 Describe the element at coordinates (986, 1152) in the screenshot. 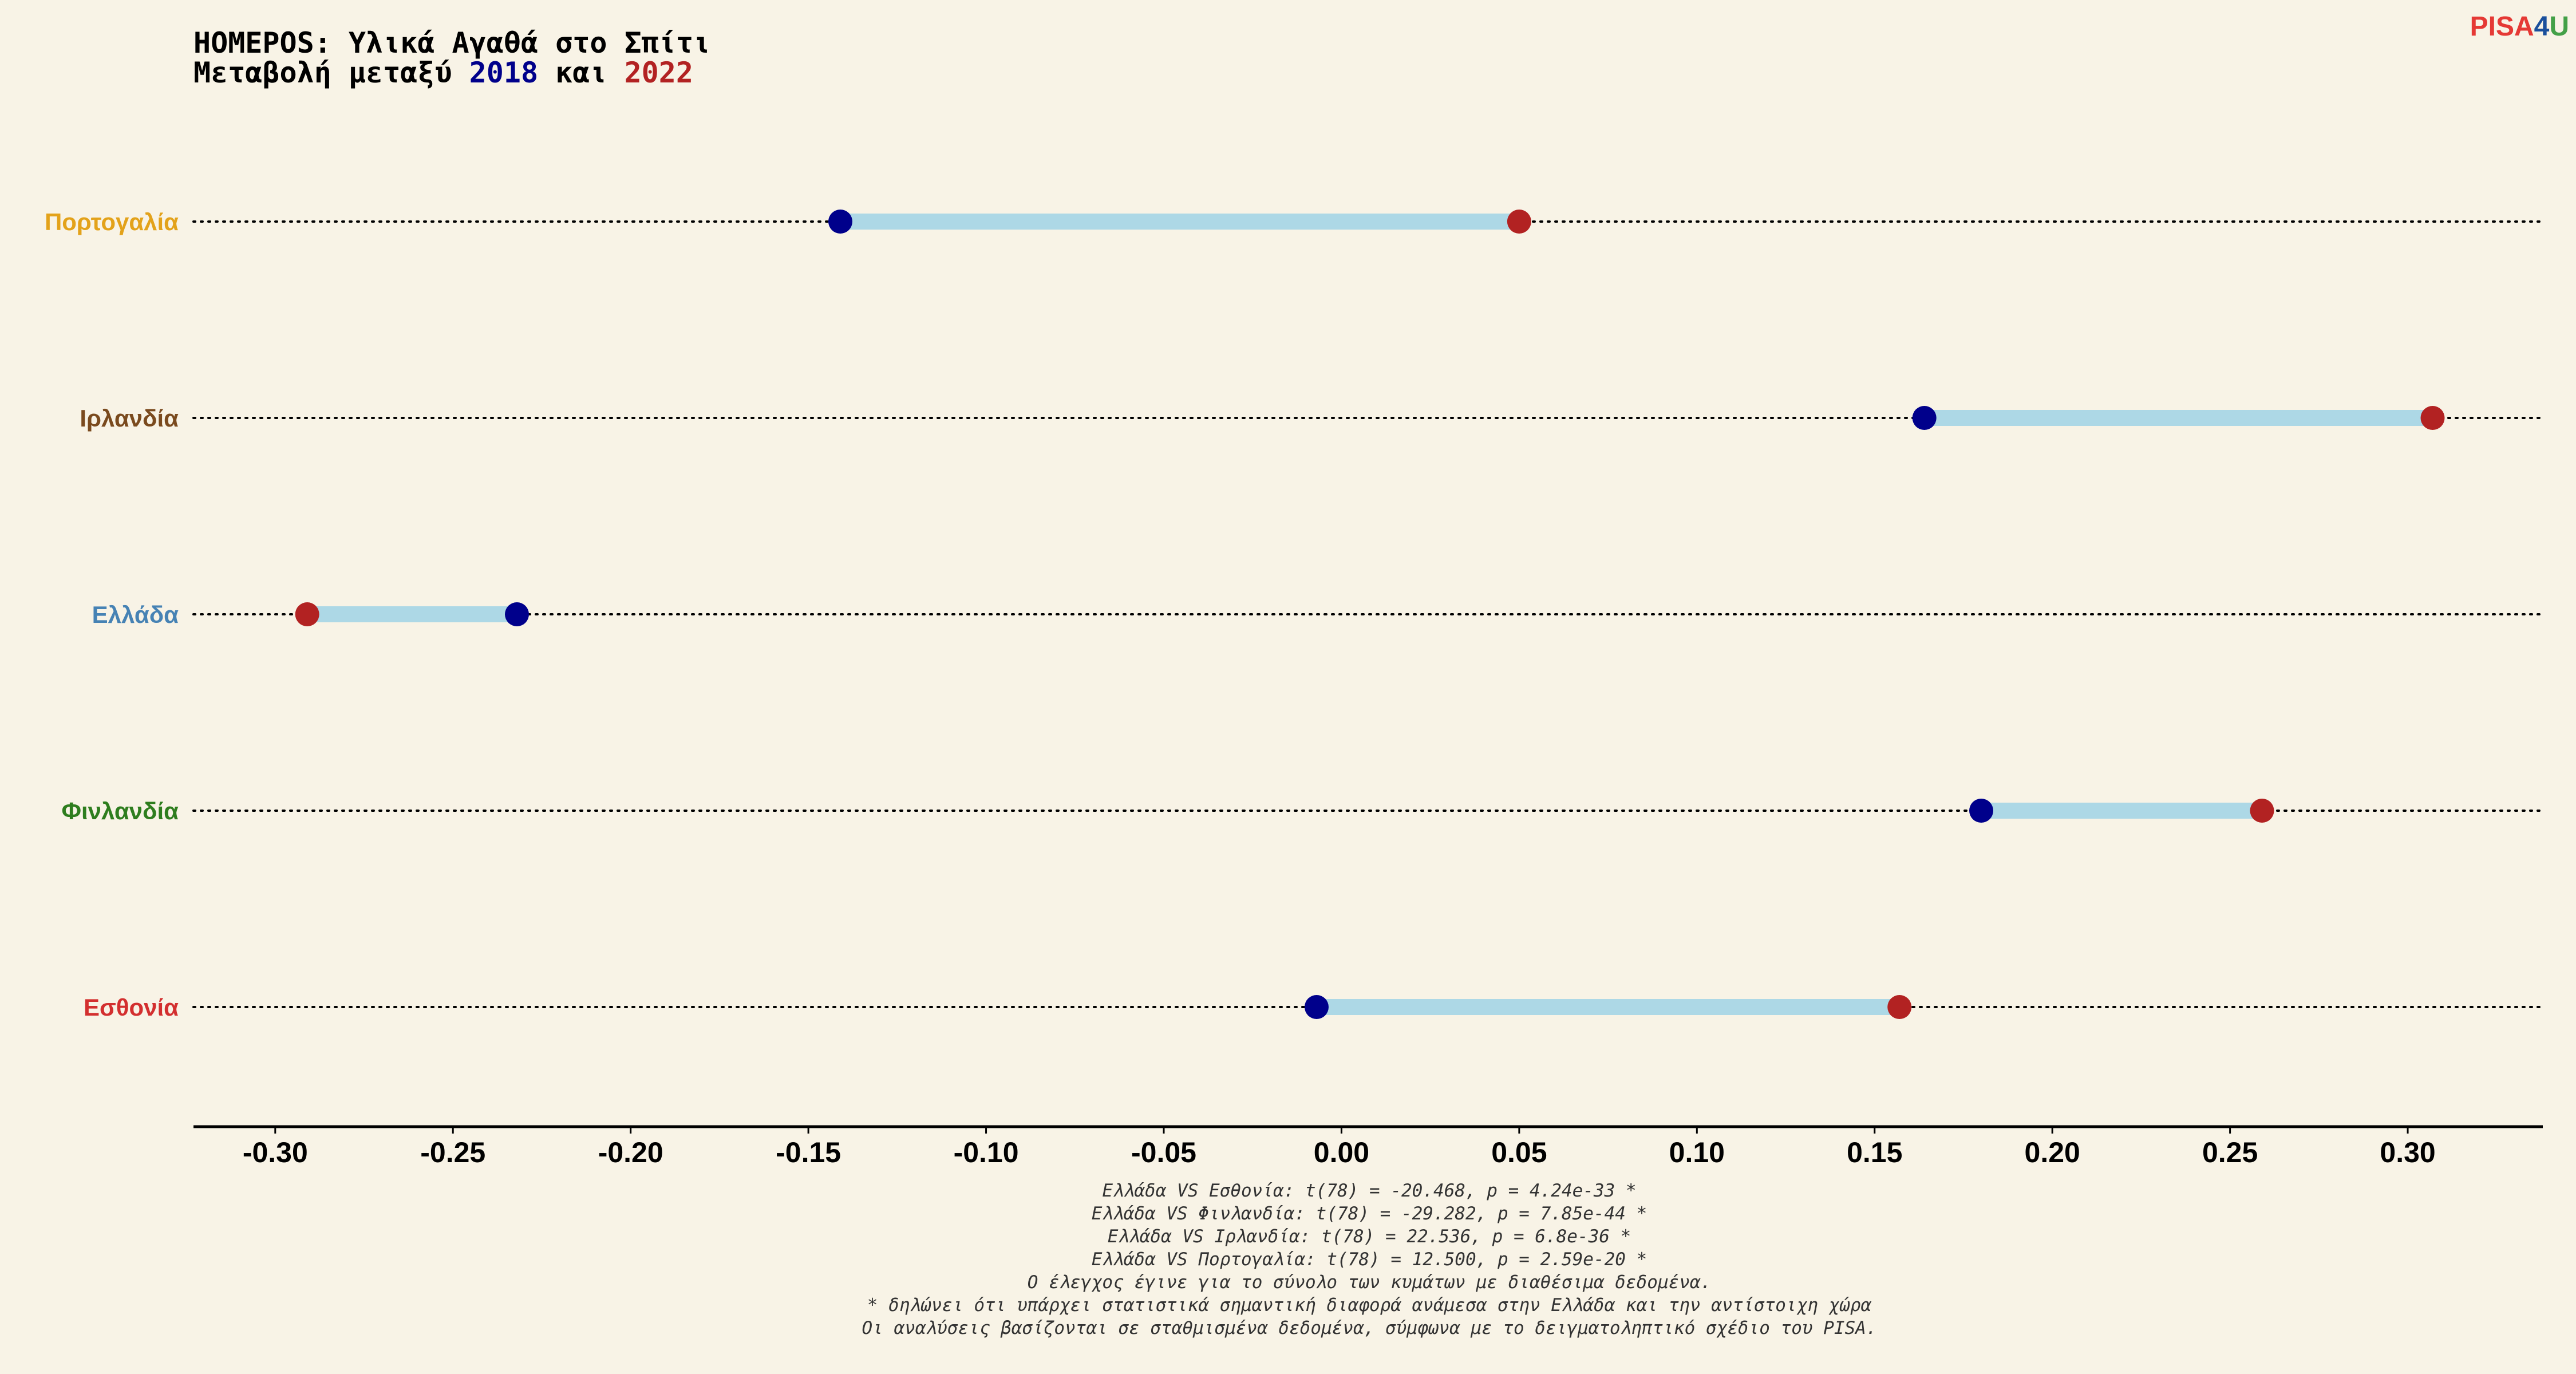

I see `x-tick-label: -0.10` at that location.